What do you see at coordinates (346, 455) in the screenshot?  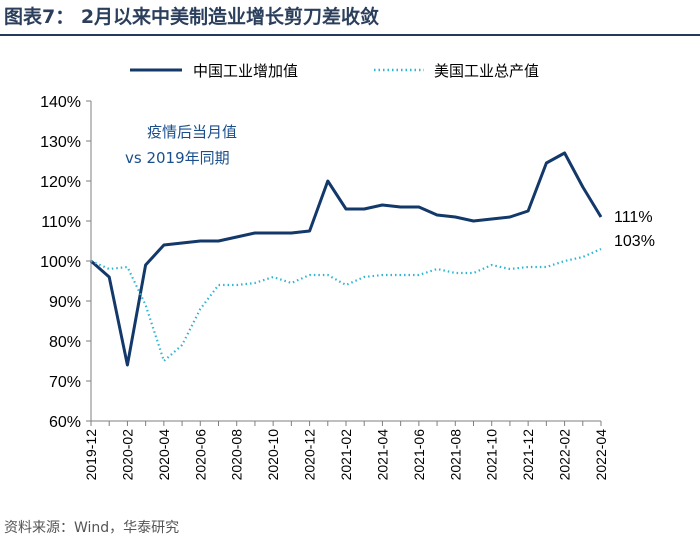 I see `x-tick-label: 2021-02` at bounding box center [346, 455].